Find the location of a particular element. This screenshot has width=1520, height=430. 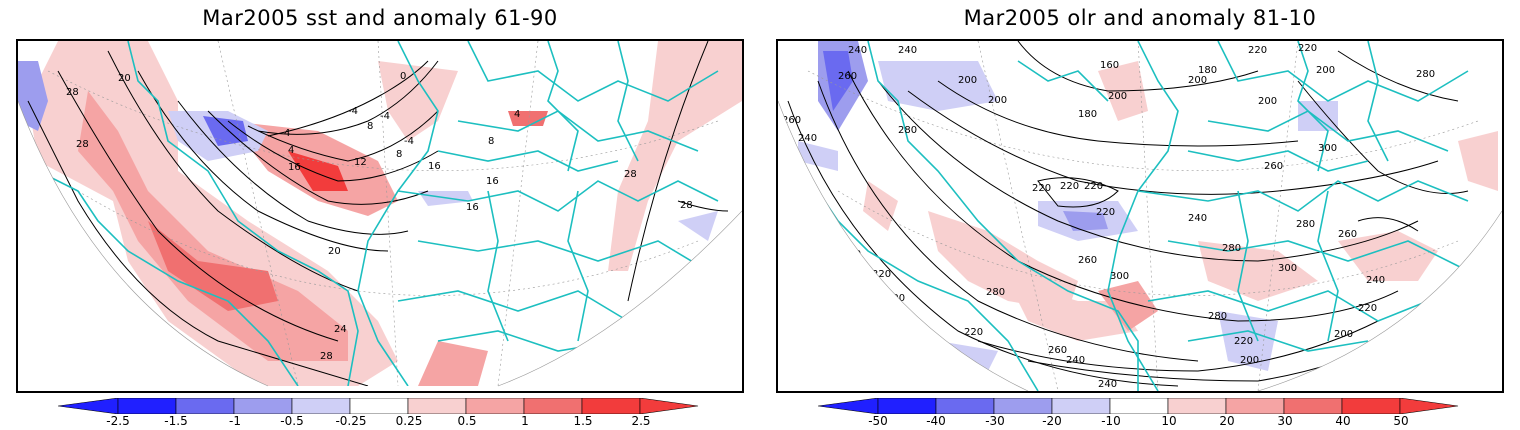

sst-contour-label: 12 is located at coordinates (360, 162).